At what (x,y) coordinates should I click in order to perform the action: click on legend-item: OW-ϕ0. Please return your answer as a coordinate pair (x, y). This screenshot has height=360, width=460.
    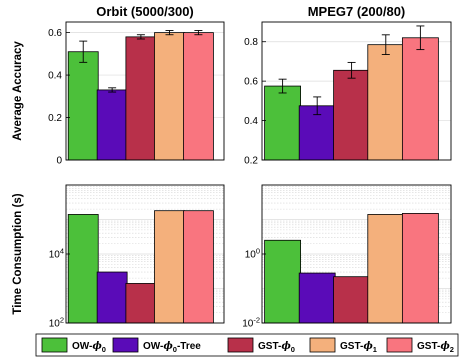
    Looking at the image, I should click on (73, 345).